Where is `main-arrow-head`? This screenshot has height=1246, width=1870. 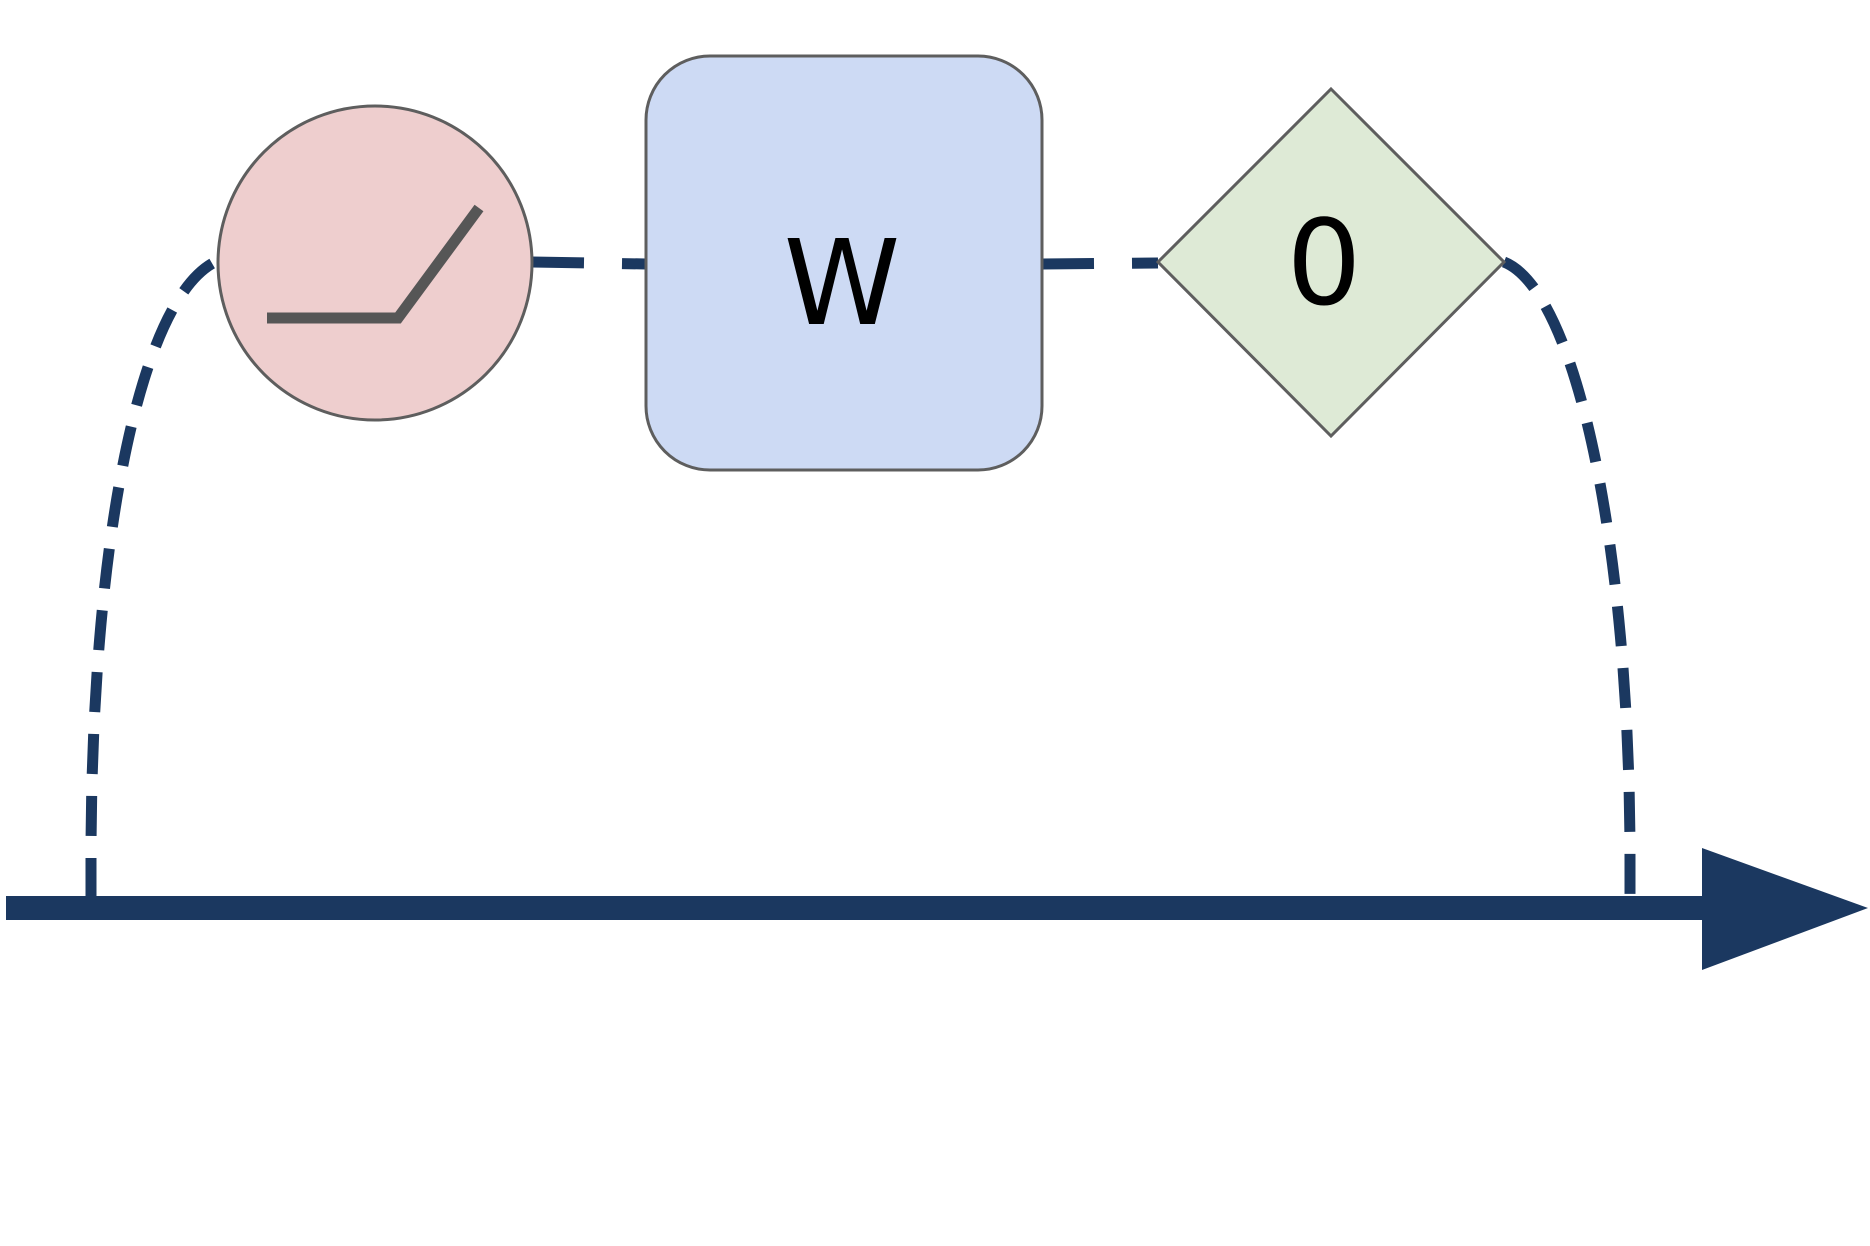 main-arrow-head is located at coordinates (1785, 909).